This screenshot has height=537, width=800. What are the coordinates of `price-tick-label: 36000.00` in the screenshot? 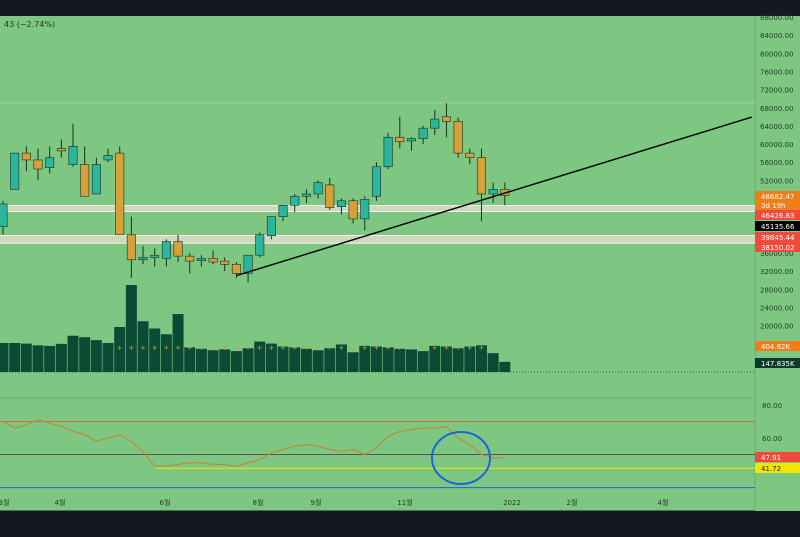 It's located at (776, 254).